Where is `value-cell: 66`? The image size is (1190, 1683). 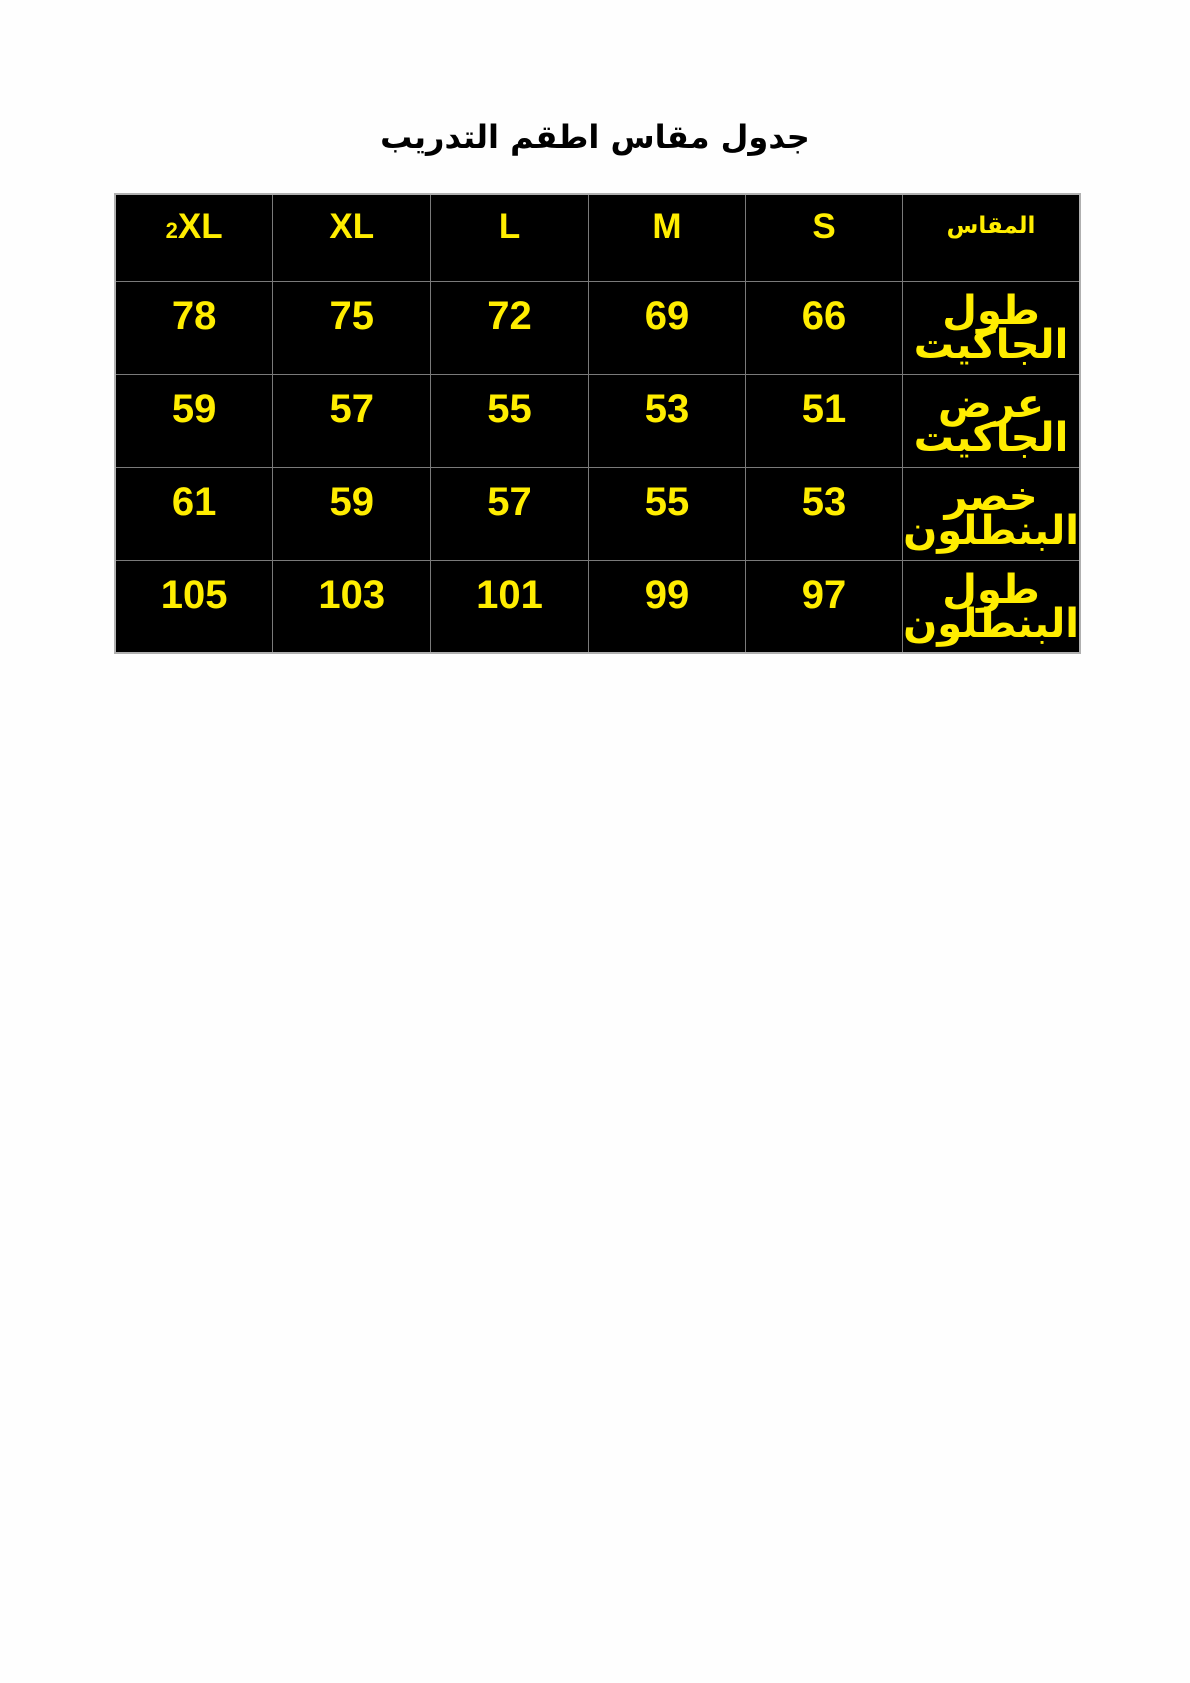 value-cell: 66 is located at coordinates (824, 327).